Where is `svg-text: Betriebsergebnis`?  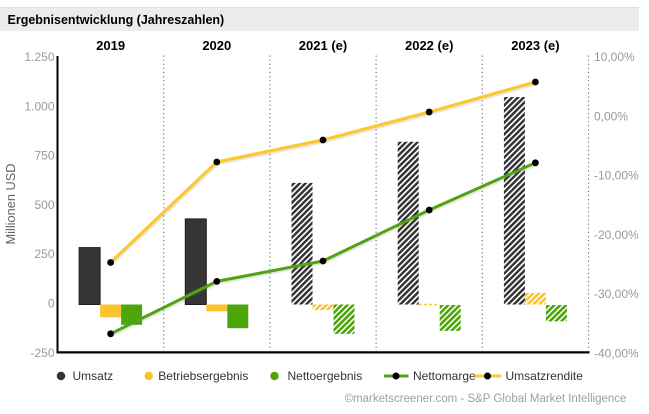 svg-text: Betriebsergebnis is located at coordinates (203, 376).